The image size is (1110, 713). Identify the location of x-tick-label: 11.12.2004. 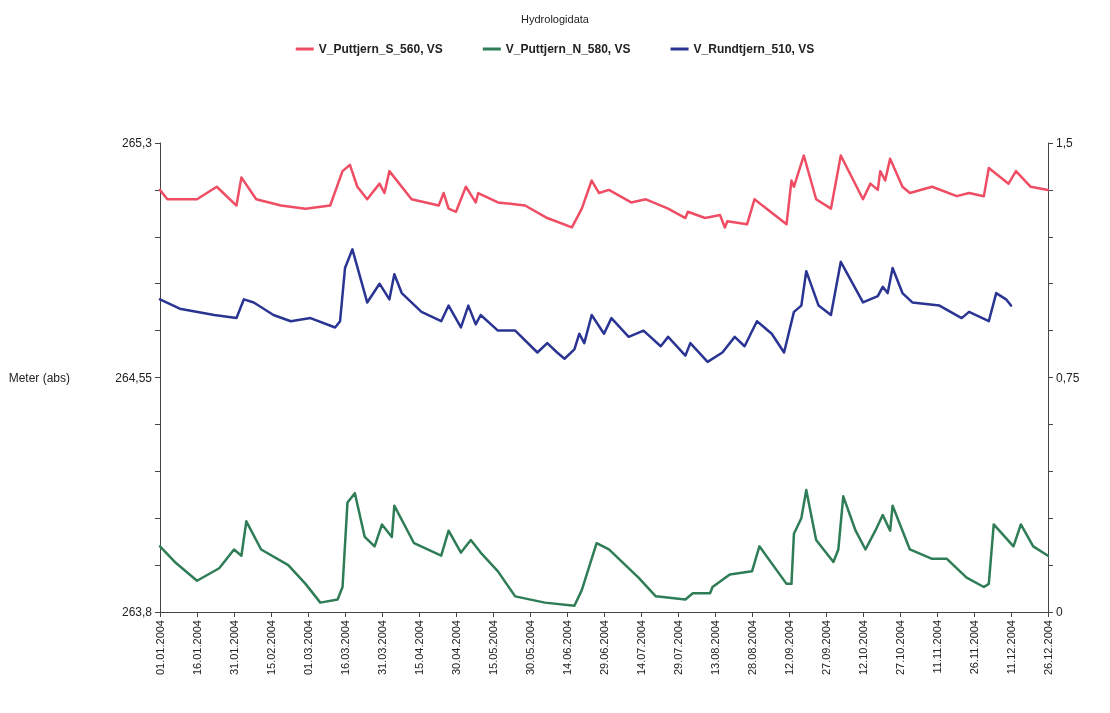
(1011, 647).